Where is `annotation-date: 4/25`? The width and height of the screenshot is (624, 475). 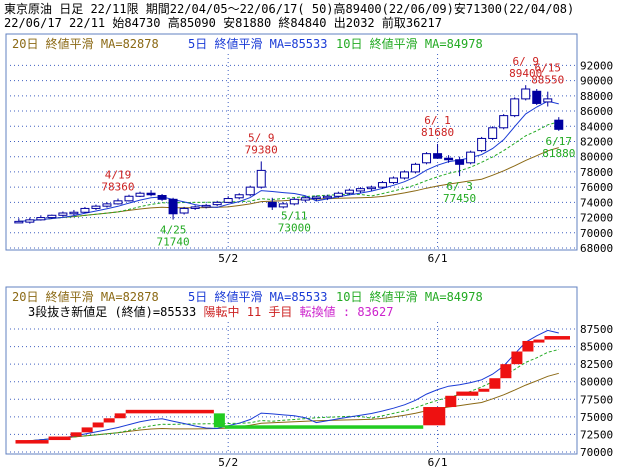
annotation-date: 4/25 is located at coordinates (173, 230).